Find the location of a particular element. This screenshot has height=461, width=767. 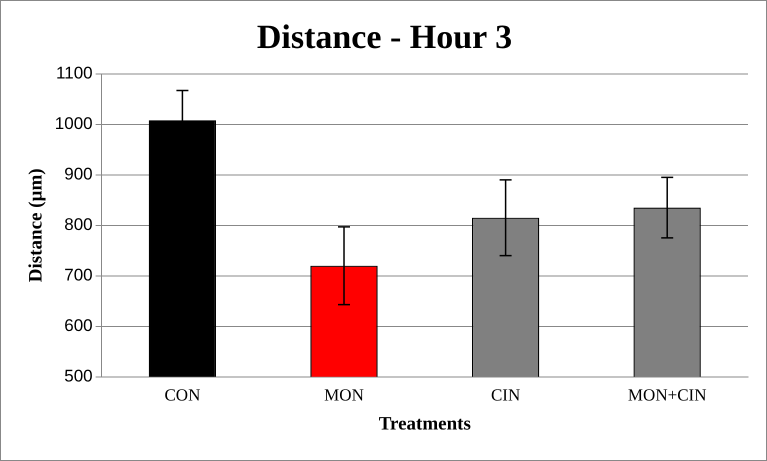

y-tick-label: 500 is located at coordinates (78, 376).